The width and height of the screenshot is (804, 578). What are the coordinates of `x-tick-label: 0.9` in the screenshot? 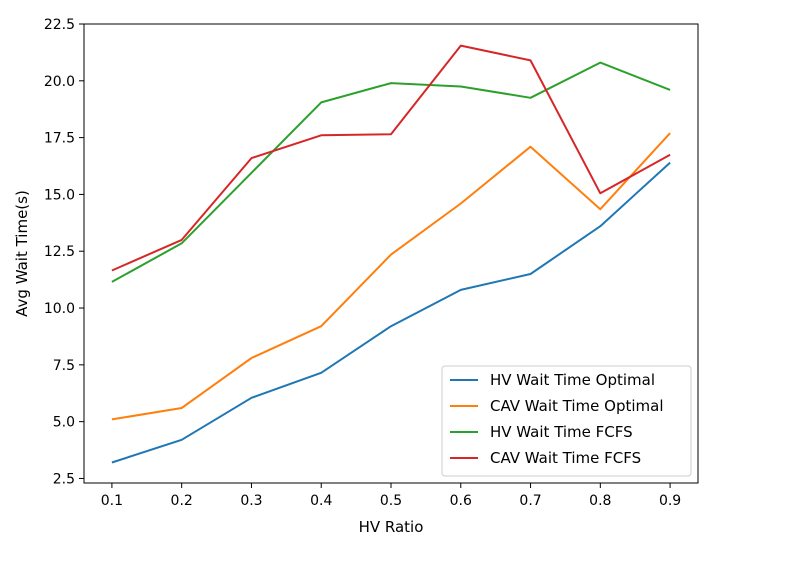 It's located at (670, 501).